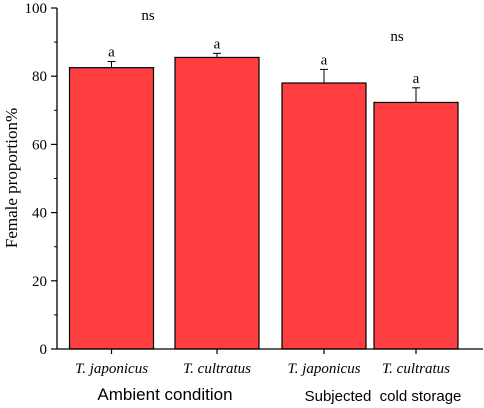 The width and height of the screenshot is (484, 408). What do you see at coordinates (383, 396) in the screenshot?
I see `group-label-2: Subjected cold storage` at bounding box center [383, 396].